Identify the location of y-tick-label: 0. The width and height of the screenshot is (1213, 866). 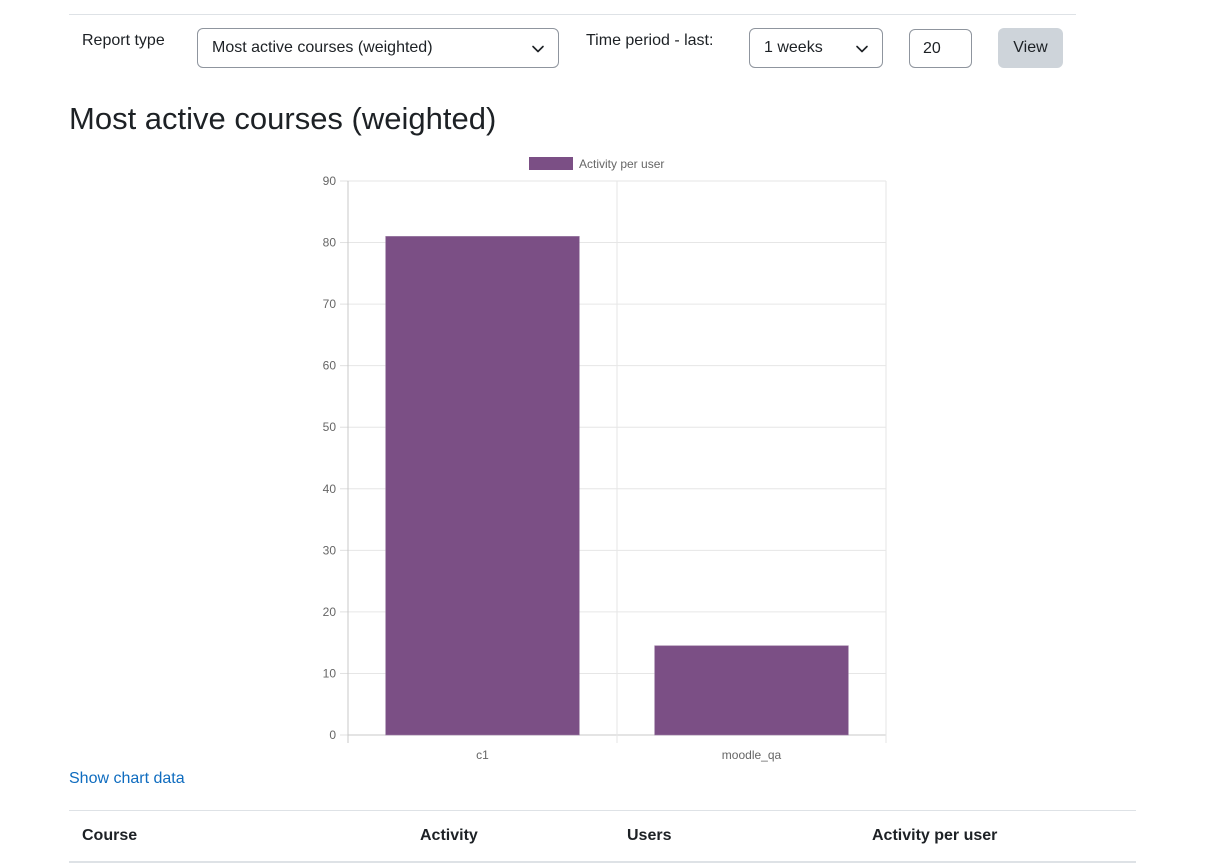
(332, 735).